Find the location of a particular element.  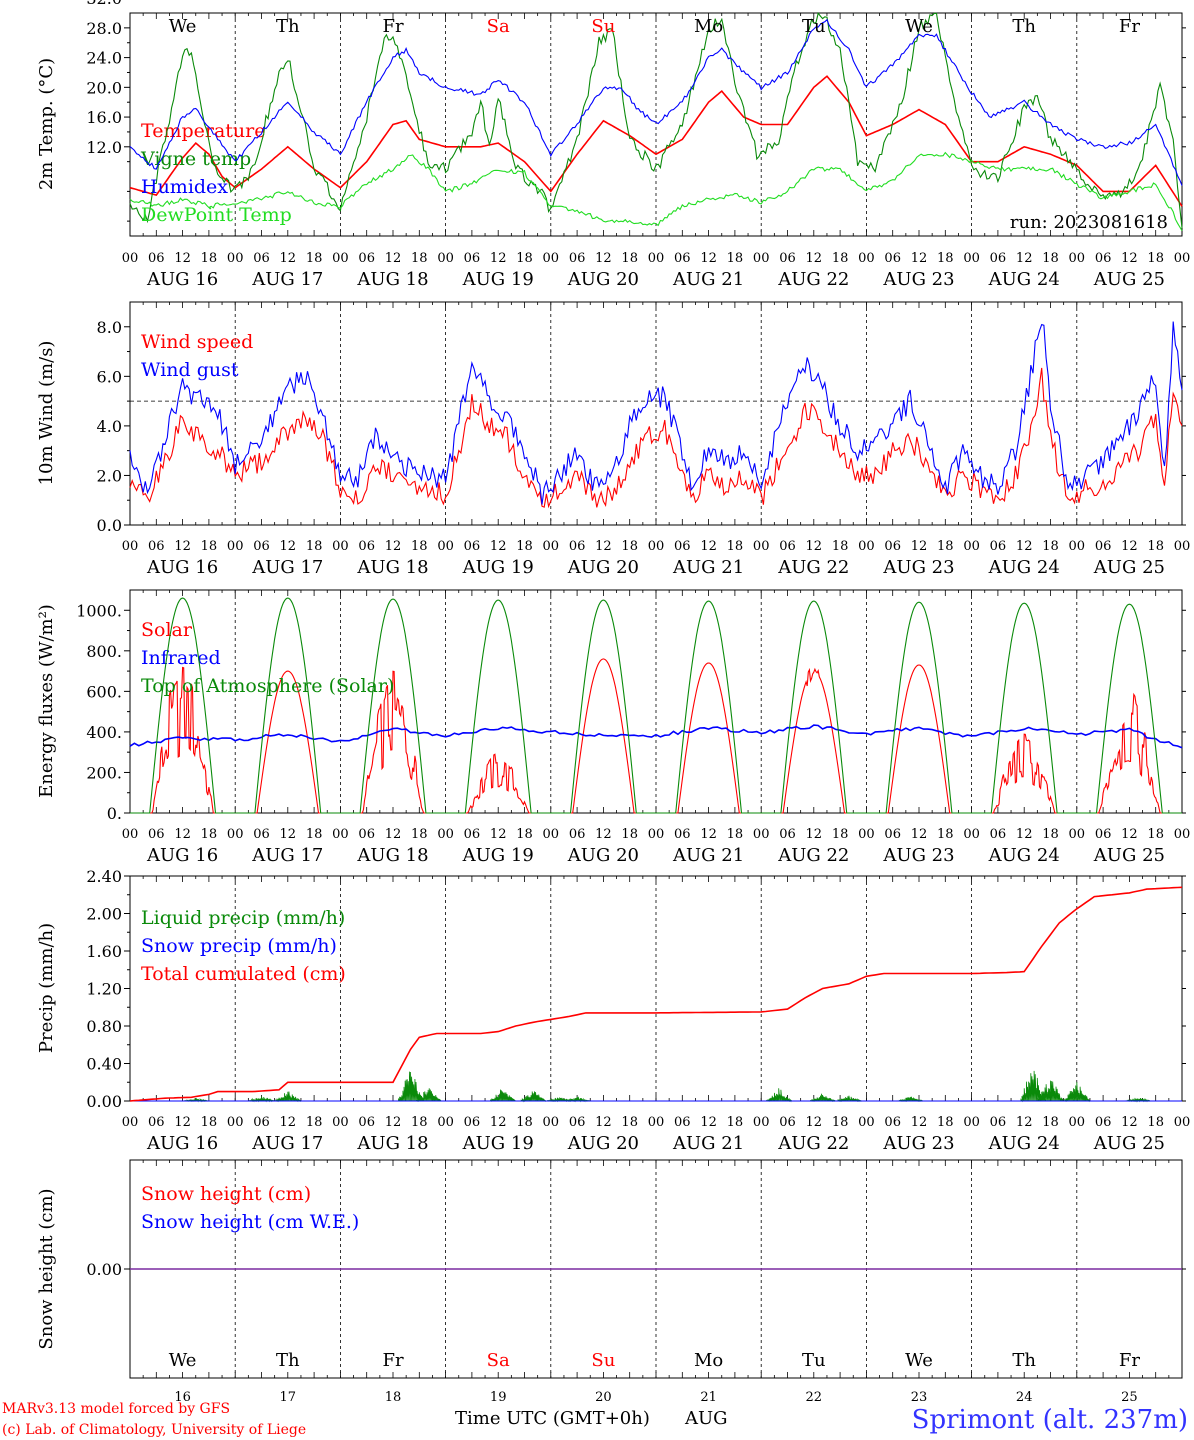

y-tick-label: 6.0 is located at coordinates (109, 376).